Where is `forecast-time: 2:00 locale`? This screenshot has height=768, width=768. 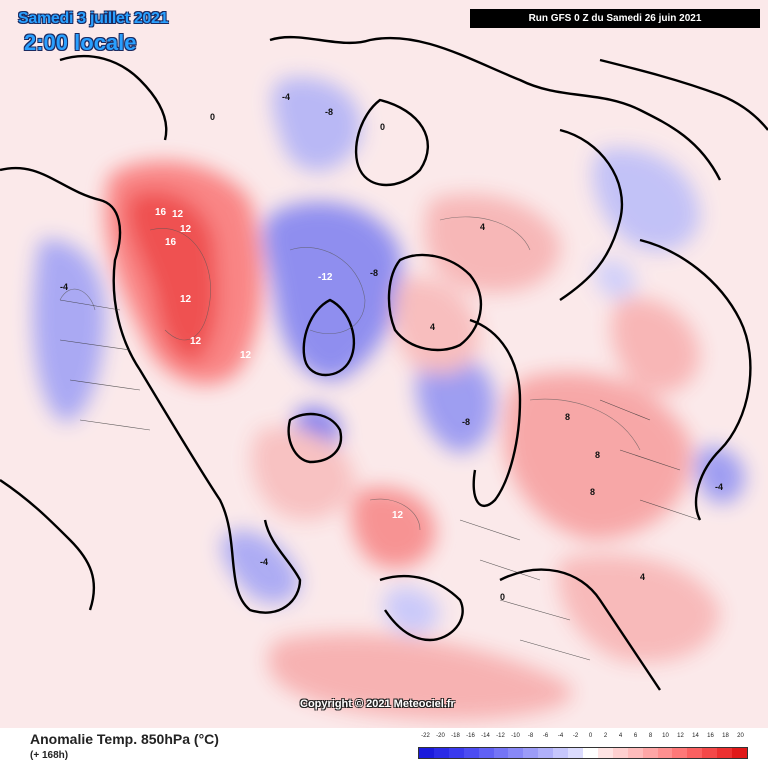 forecast-time: 2:00 locale is located at coordinates (80, 42).